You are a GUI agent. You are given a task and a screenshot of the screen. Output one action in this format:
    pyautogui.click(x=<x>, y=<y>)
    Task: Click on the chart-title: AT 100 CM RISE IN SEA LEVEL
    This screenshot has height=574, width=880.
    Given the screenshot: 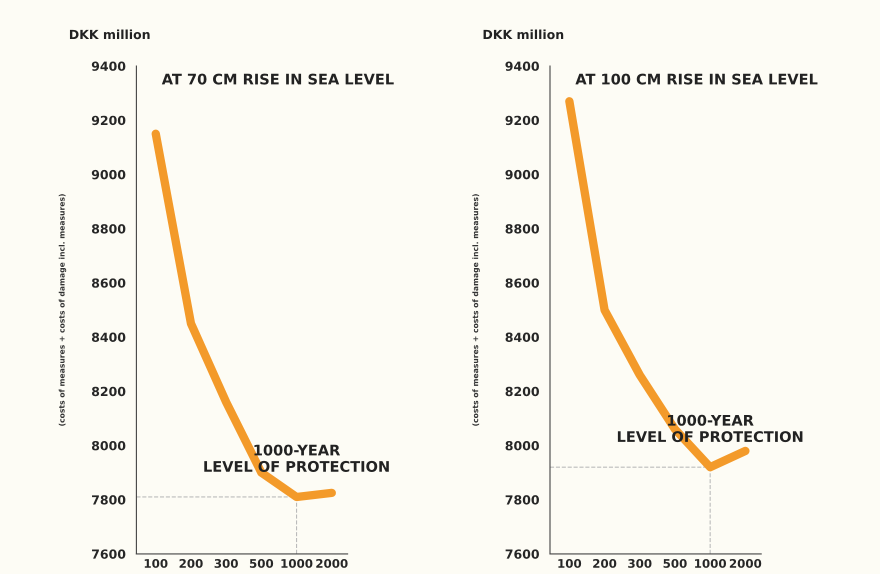 What is the action you would take?
    pyautogui.click(x=696, y=79)
    